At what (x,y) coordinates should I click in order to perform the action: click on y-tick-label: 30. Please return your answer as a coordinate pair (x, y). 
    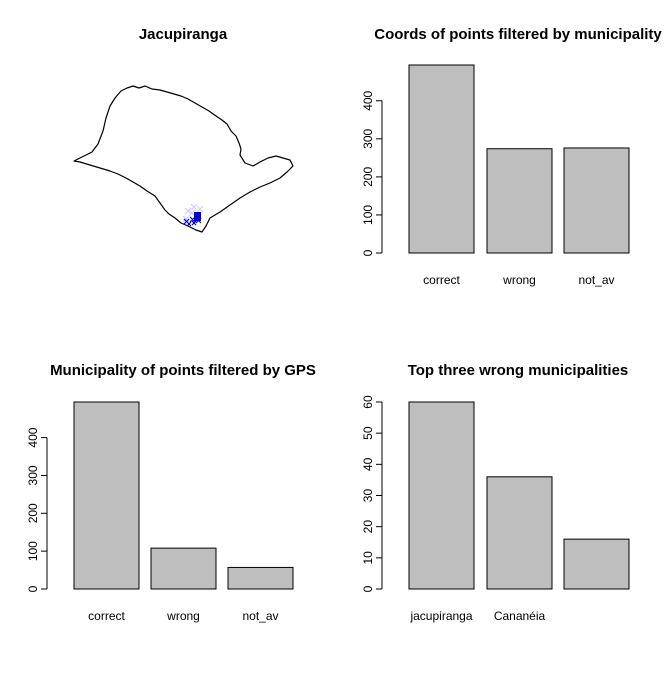
    Looking at the image, I should click on (368, 496).